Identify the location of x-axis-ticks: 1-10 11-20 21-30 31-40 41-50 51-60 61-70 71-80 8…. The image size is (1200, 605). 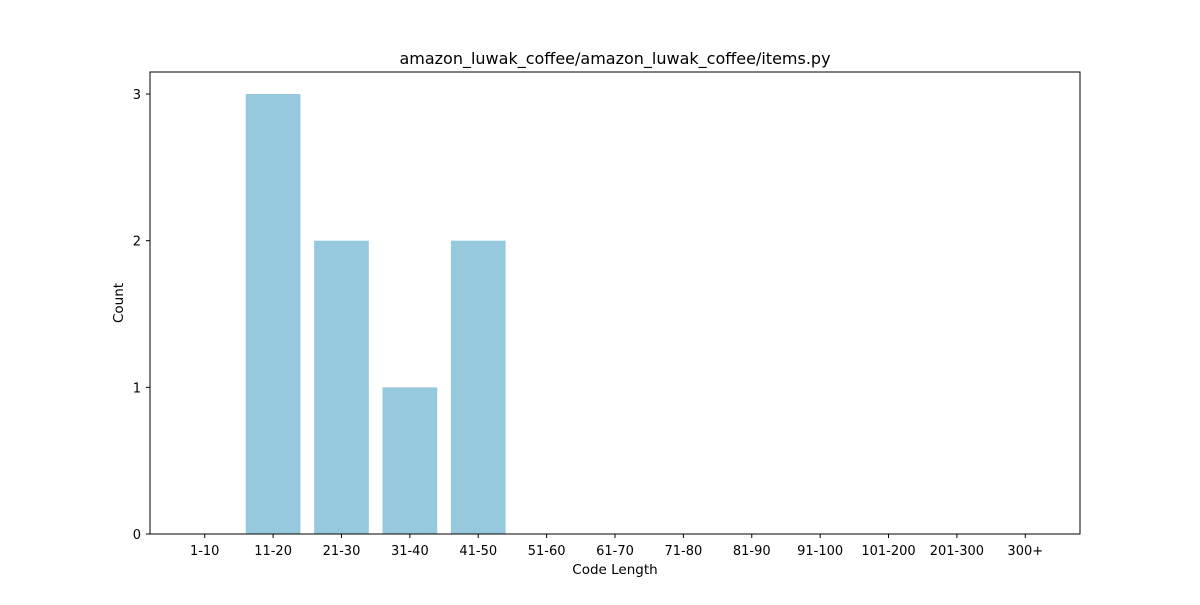
(616, 546).